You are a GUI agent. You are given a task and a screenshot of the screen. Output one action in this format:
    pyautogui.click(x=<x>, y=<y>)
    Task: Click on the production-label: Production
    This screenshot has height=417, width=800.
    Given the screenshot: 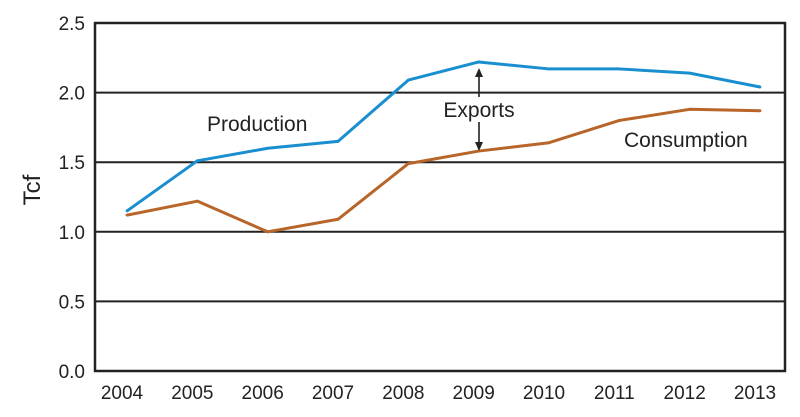 What is the action you would take?
    pyautogui.click(x=257, y=124)
    